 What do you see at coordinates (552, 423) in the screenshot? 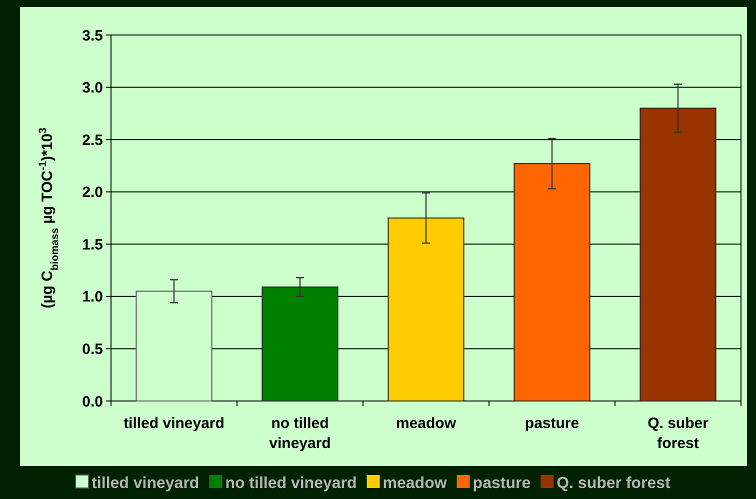
I see `x-tick-label: pasture` at bounding box center [552, 423].